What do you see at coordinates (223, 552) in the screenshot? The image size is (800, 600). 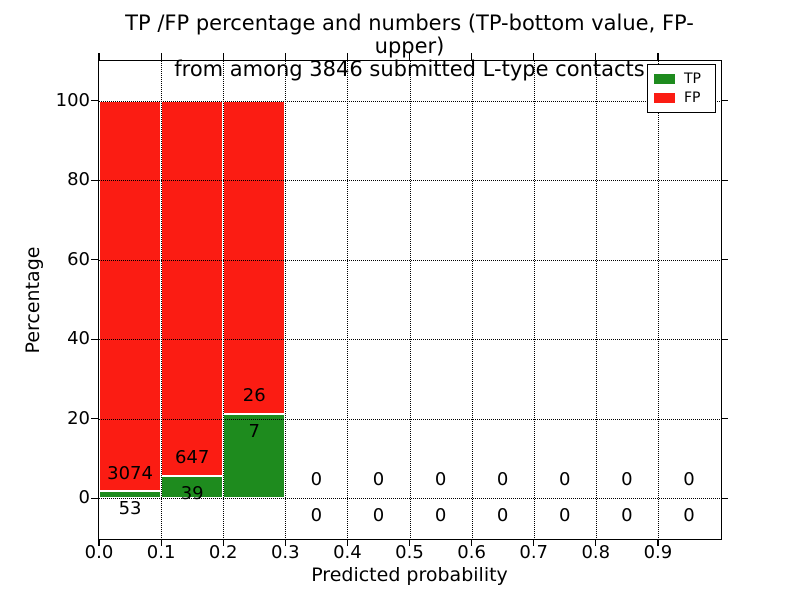 I see `x-tick-label: 0.2` at bounding box center [223, 552].